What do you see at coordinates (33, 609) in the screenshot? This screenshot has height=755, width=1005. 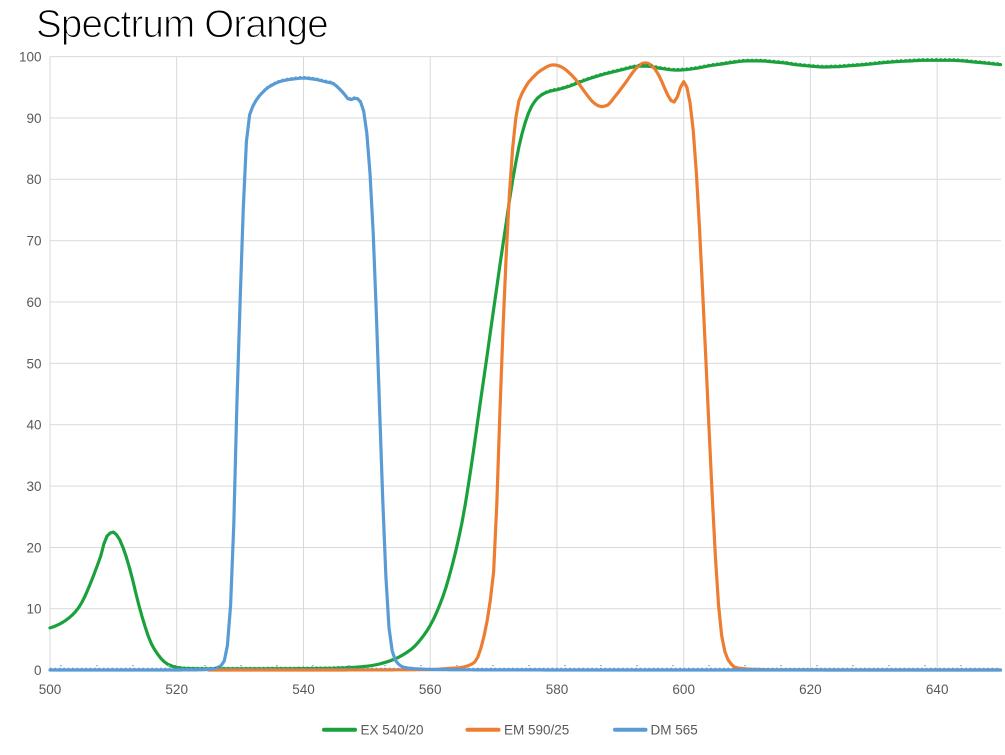 I see `svg-text: 10` at bounding box center [33, 609].